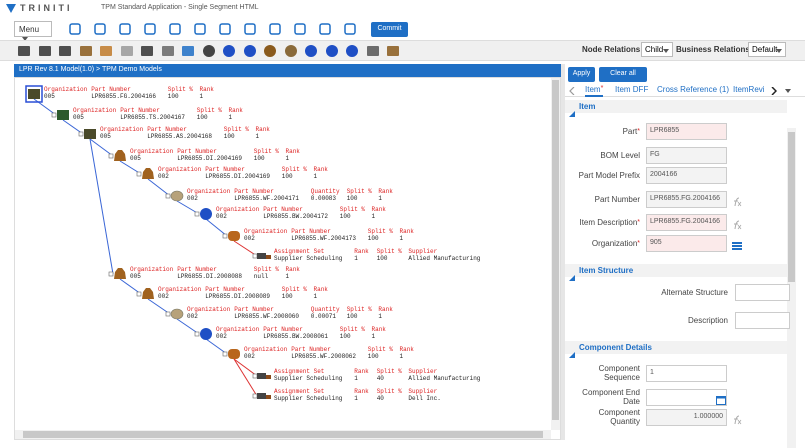 This screenshot has height=448, width=805. What do you see at coordinates (788, 91) in the screenshot?
I see `tab-menu` at bounding box center [788, 91].